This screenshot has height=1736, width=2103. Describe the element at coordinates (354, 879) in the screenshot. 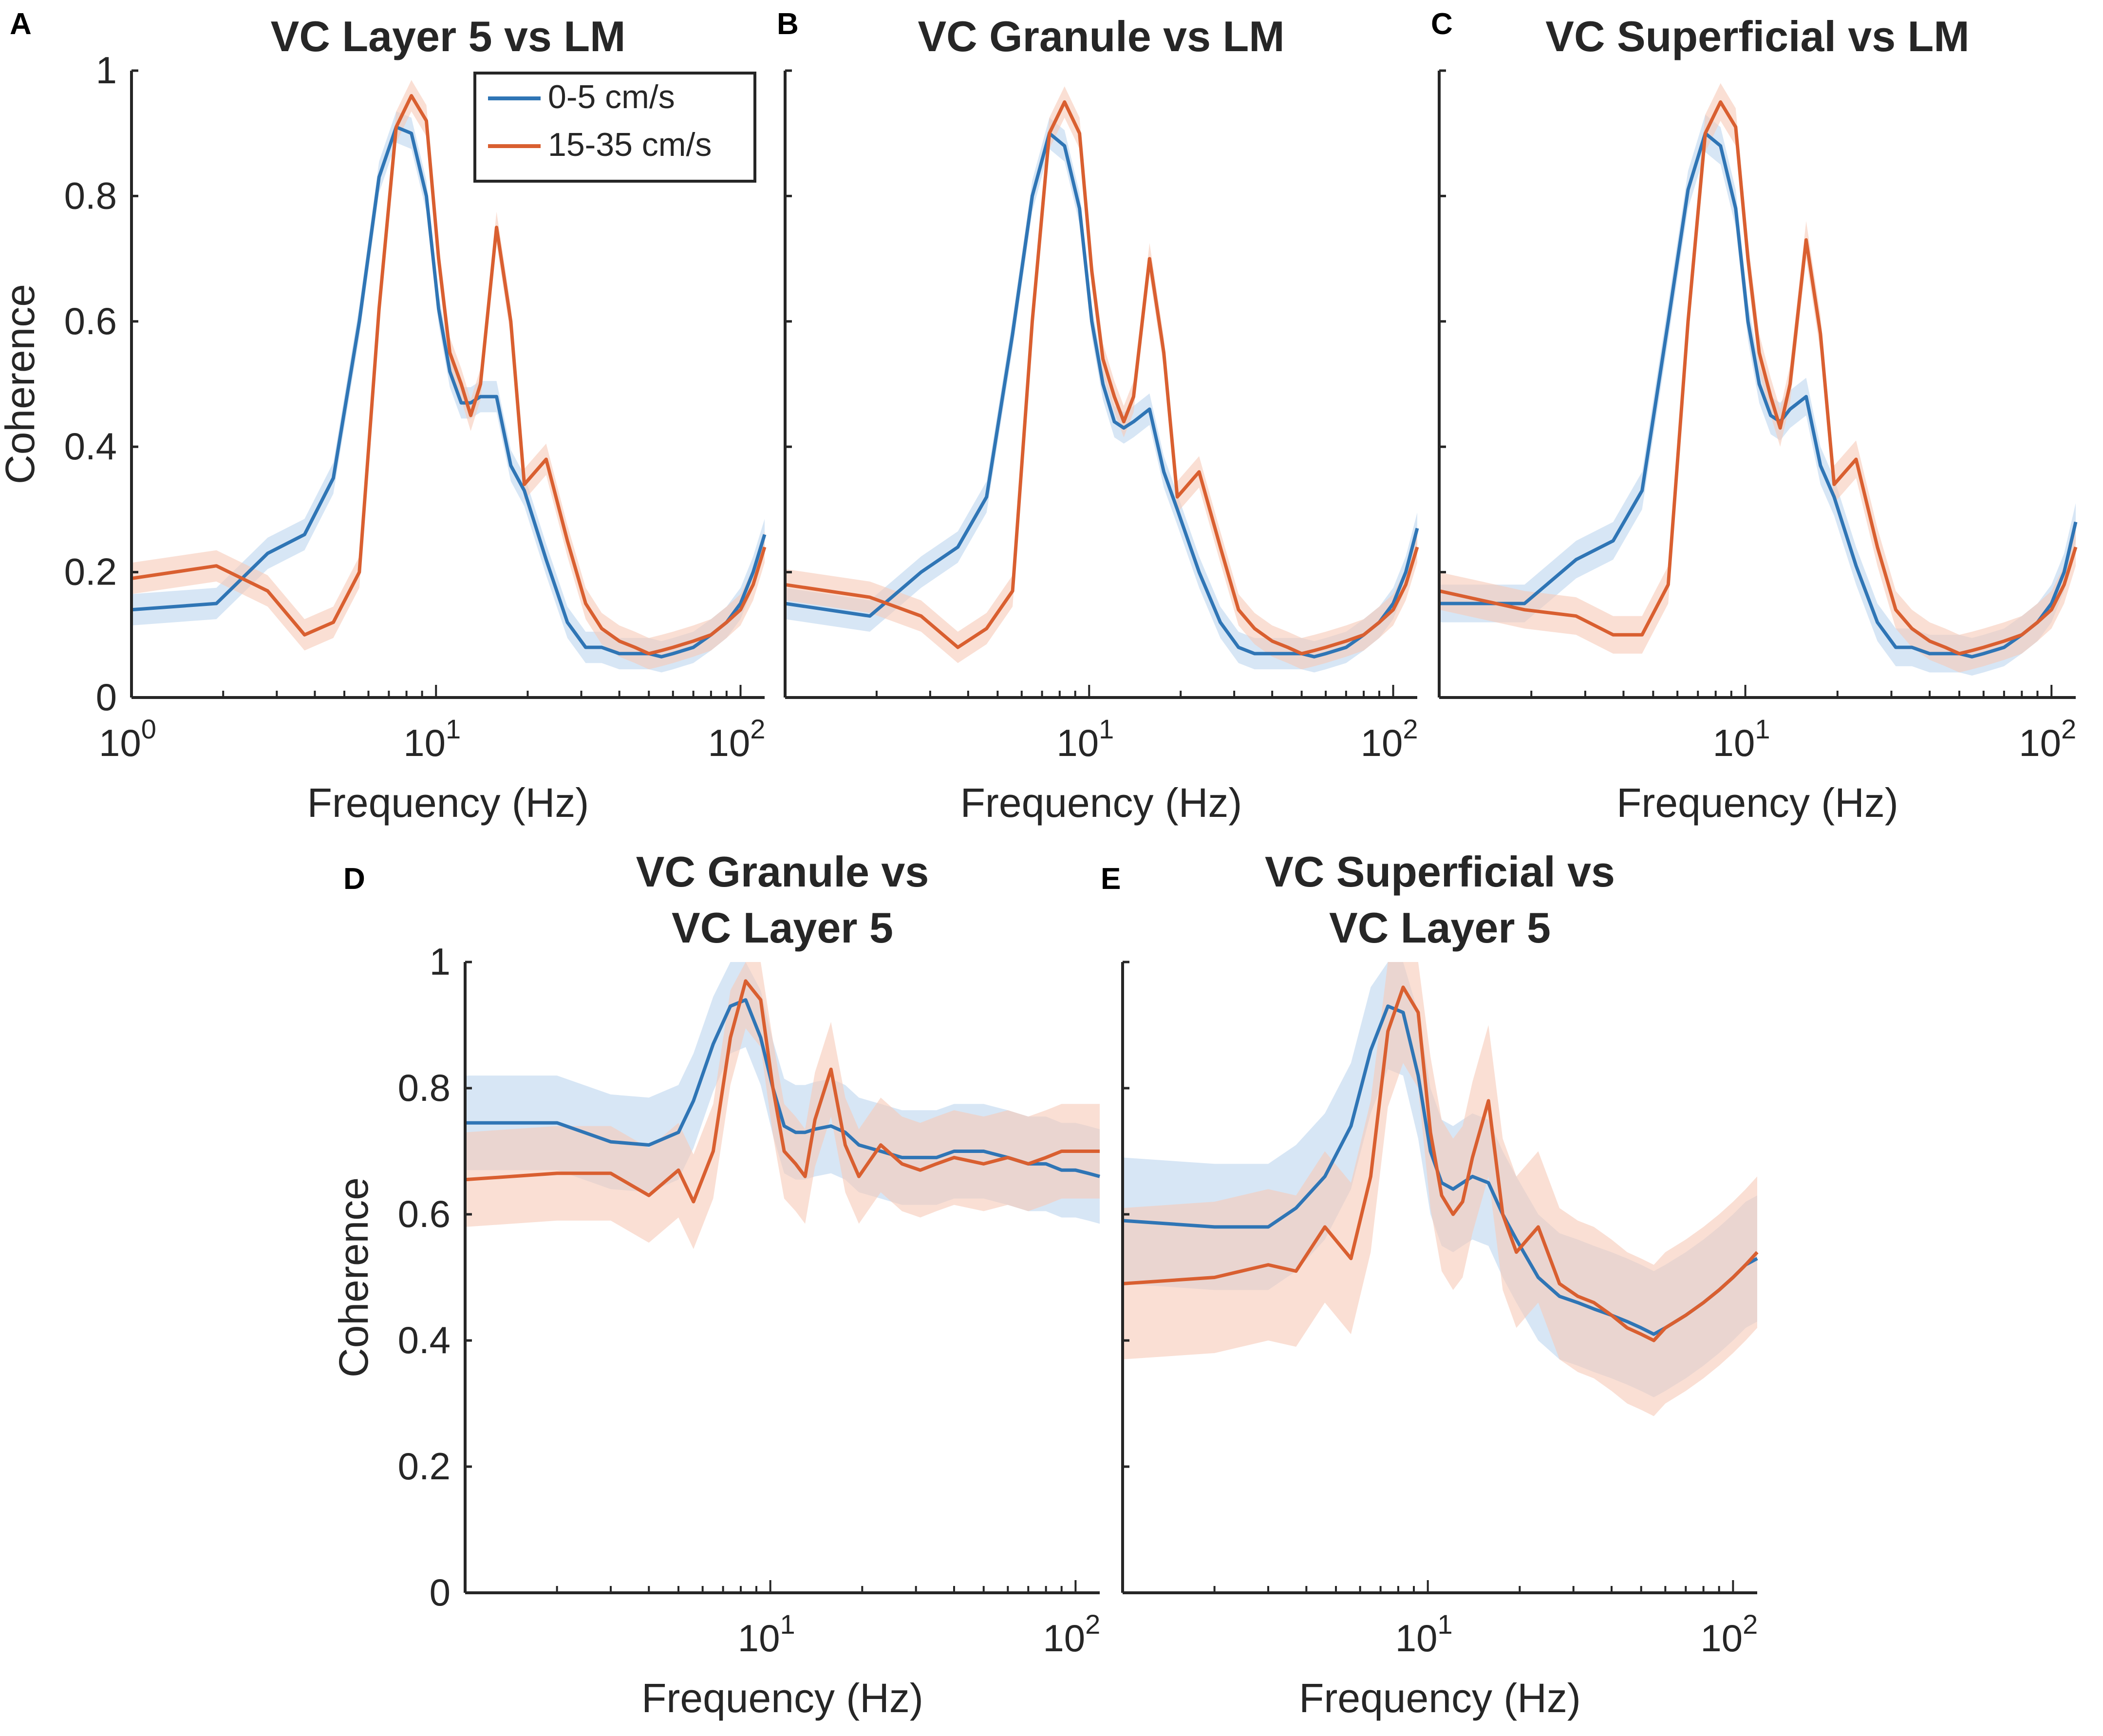

I see `panel-d-letter: D` at that location.